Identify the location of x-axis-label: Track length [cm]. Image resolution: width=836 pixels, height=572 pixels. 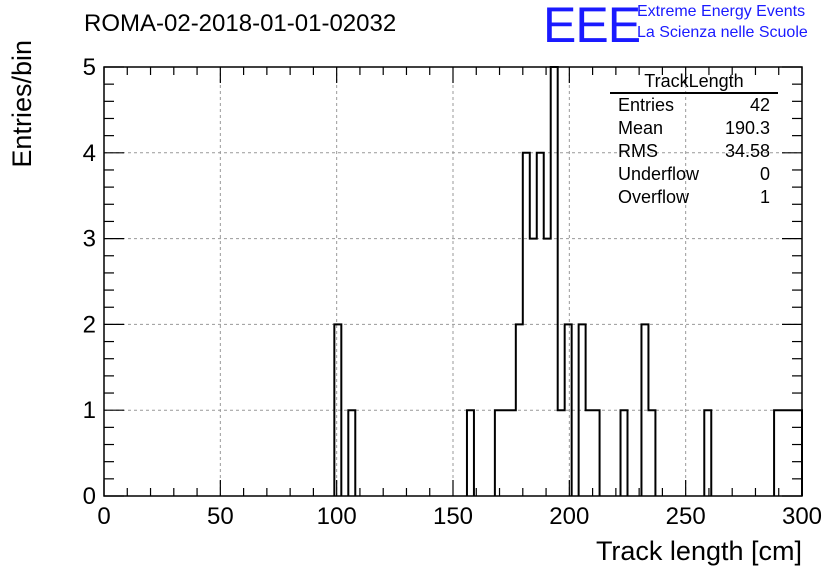
(699, 551).